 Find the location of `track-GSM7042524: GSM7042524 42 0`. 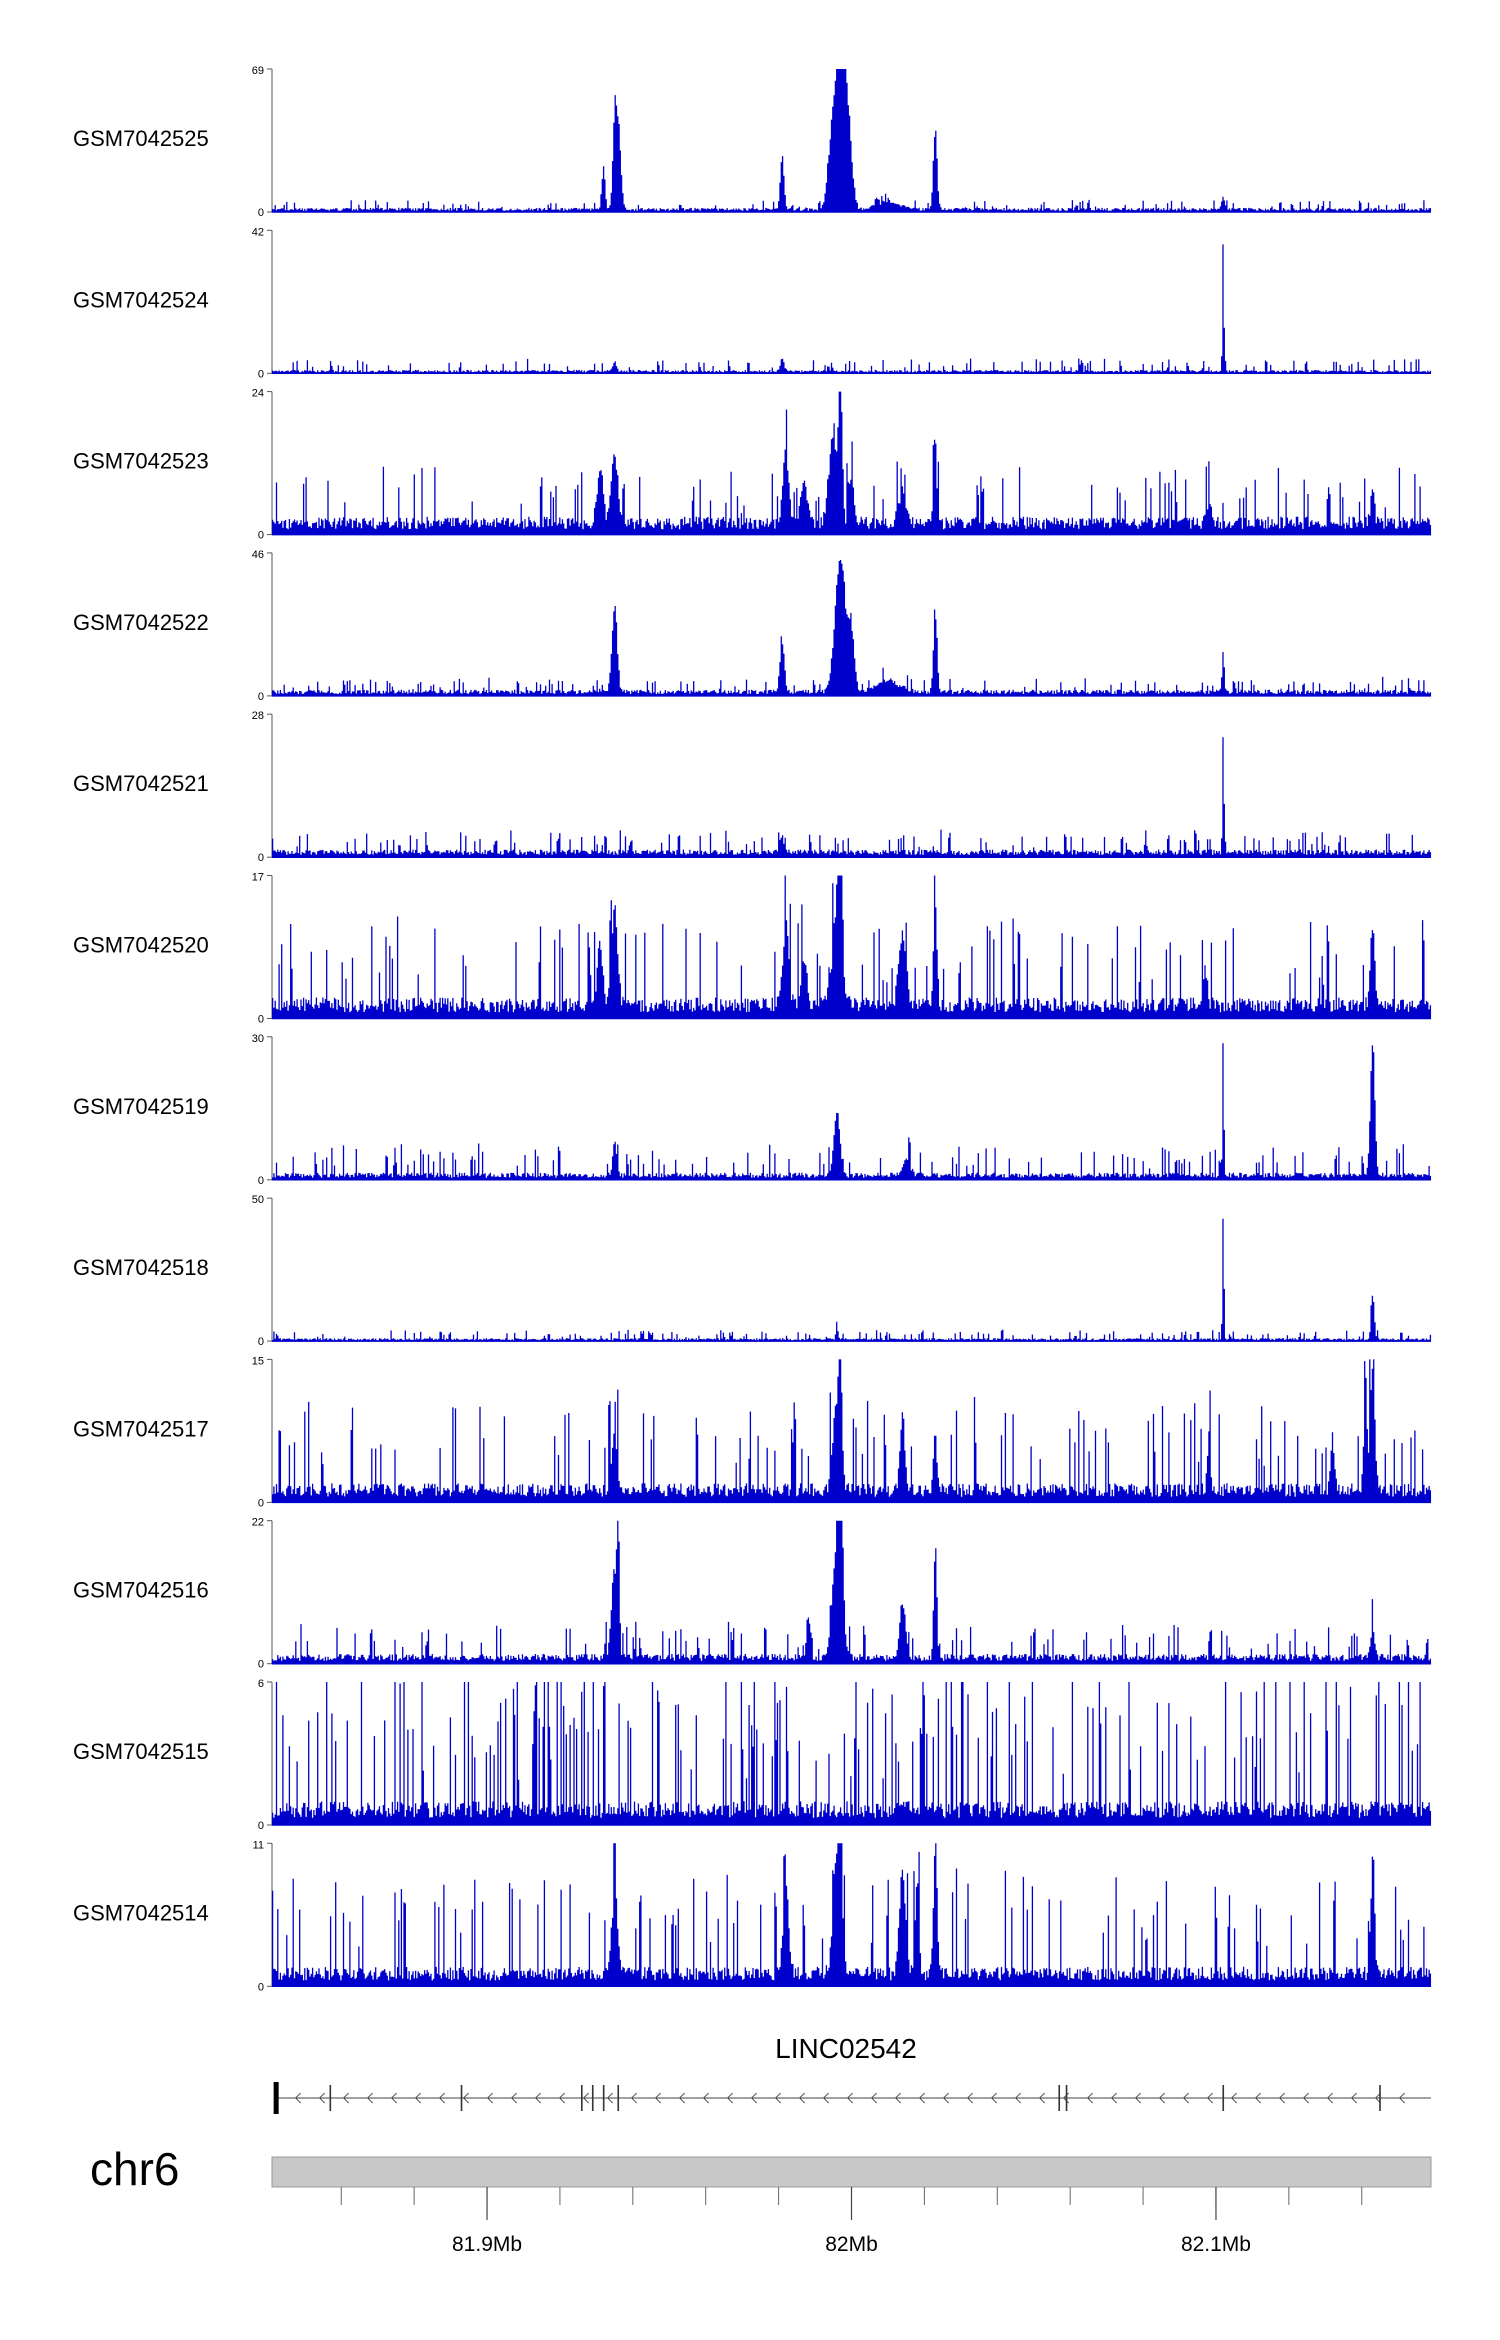

track-GSM7042524: GSM7042524 42 0 is located at coordinates (752, 303).